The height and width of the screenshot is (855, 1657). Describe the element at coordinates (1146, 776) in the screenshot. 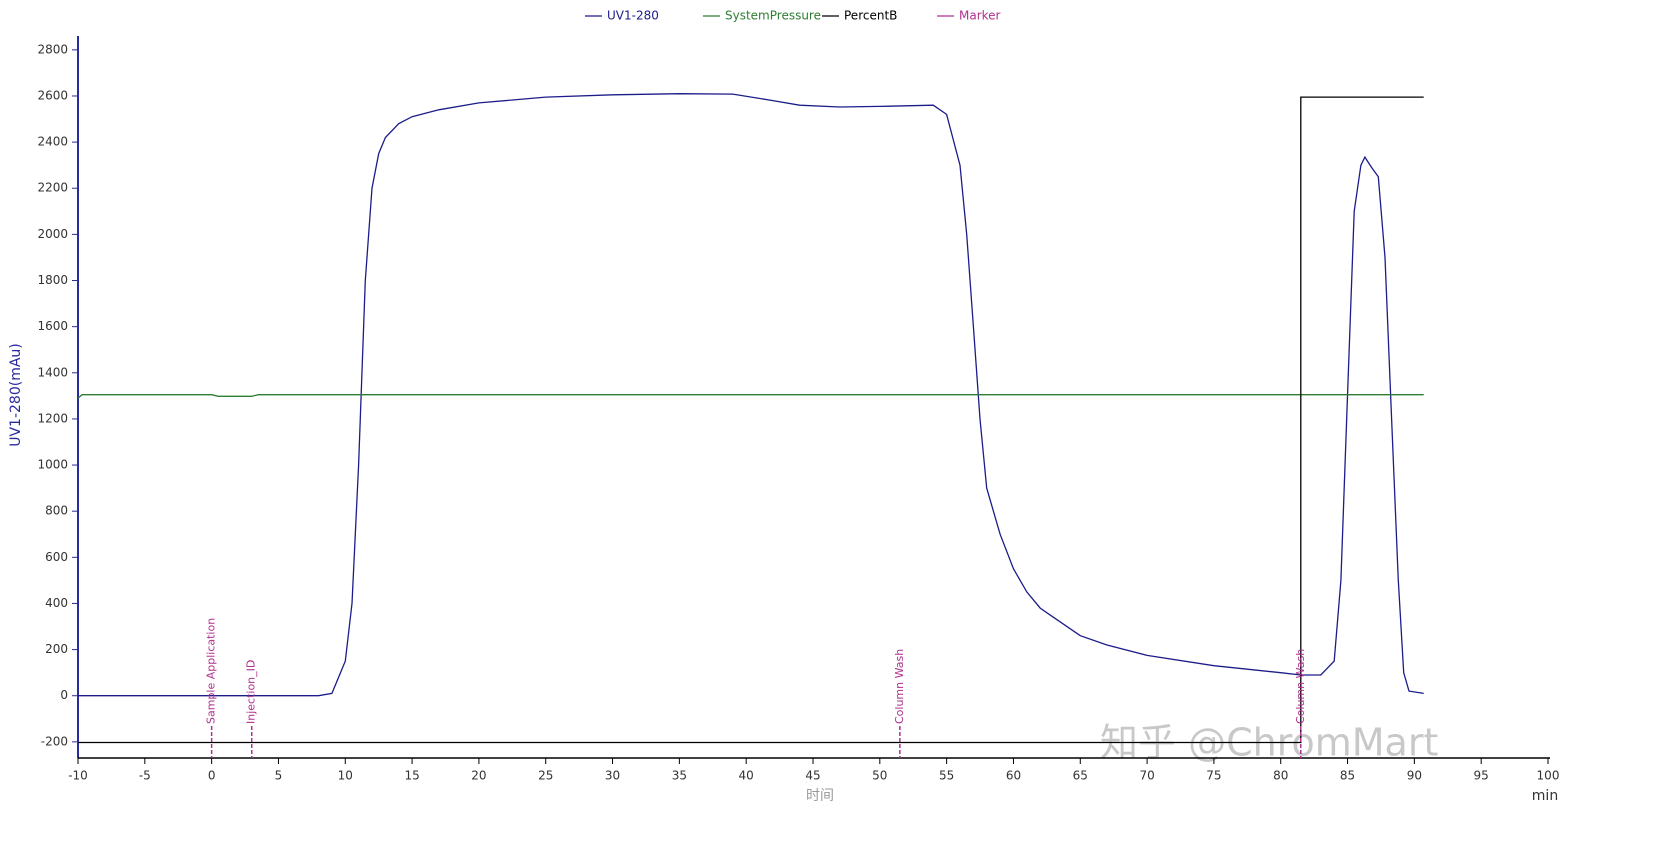

I see `x-tick-label: 70` at that location.